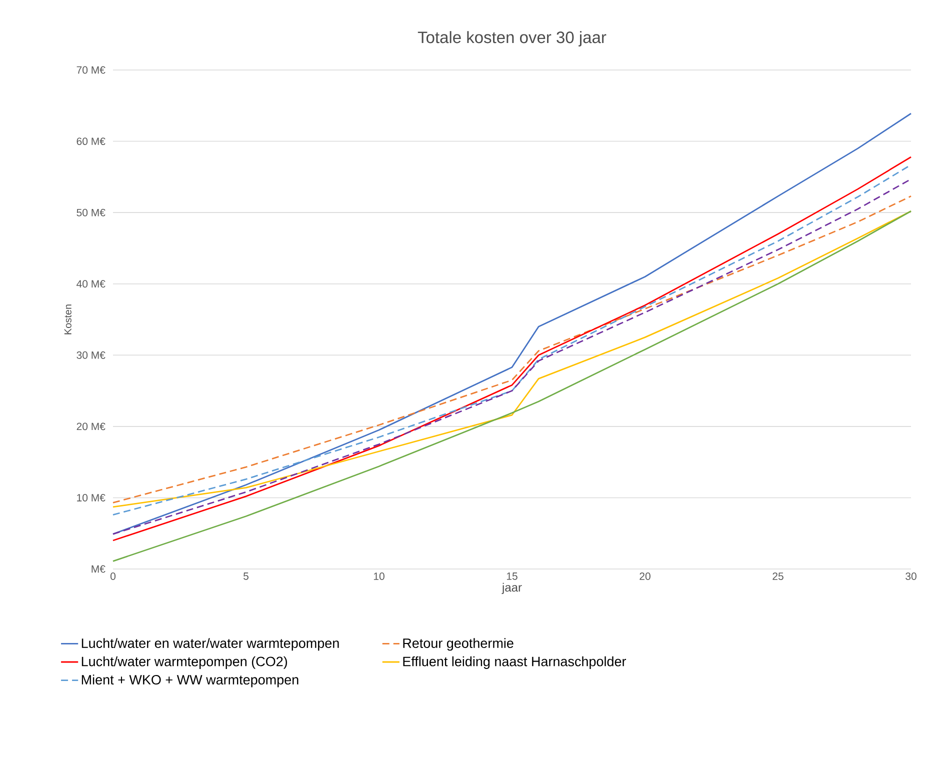  Describe the element at coordinates (911, 576) in the screenshot. I see `x-tick-label: 30` at that location.